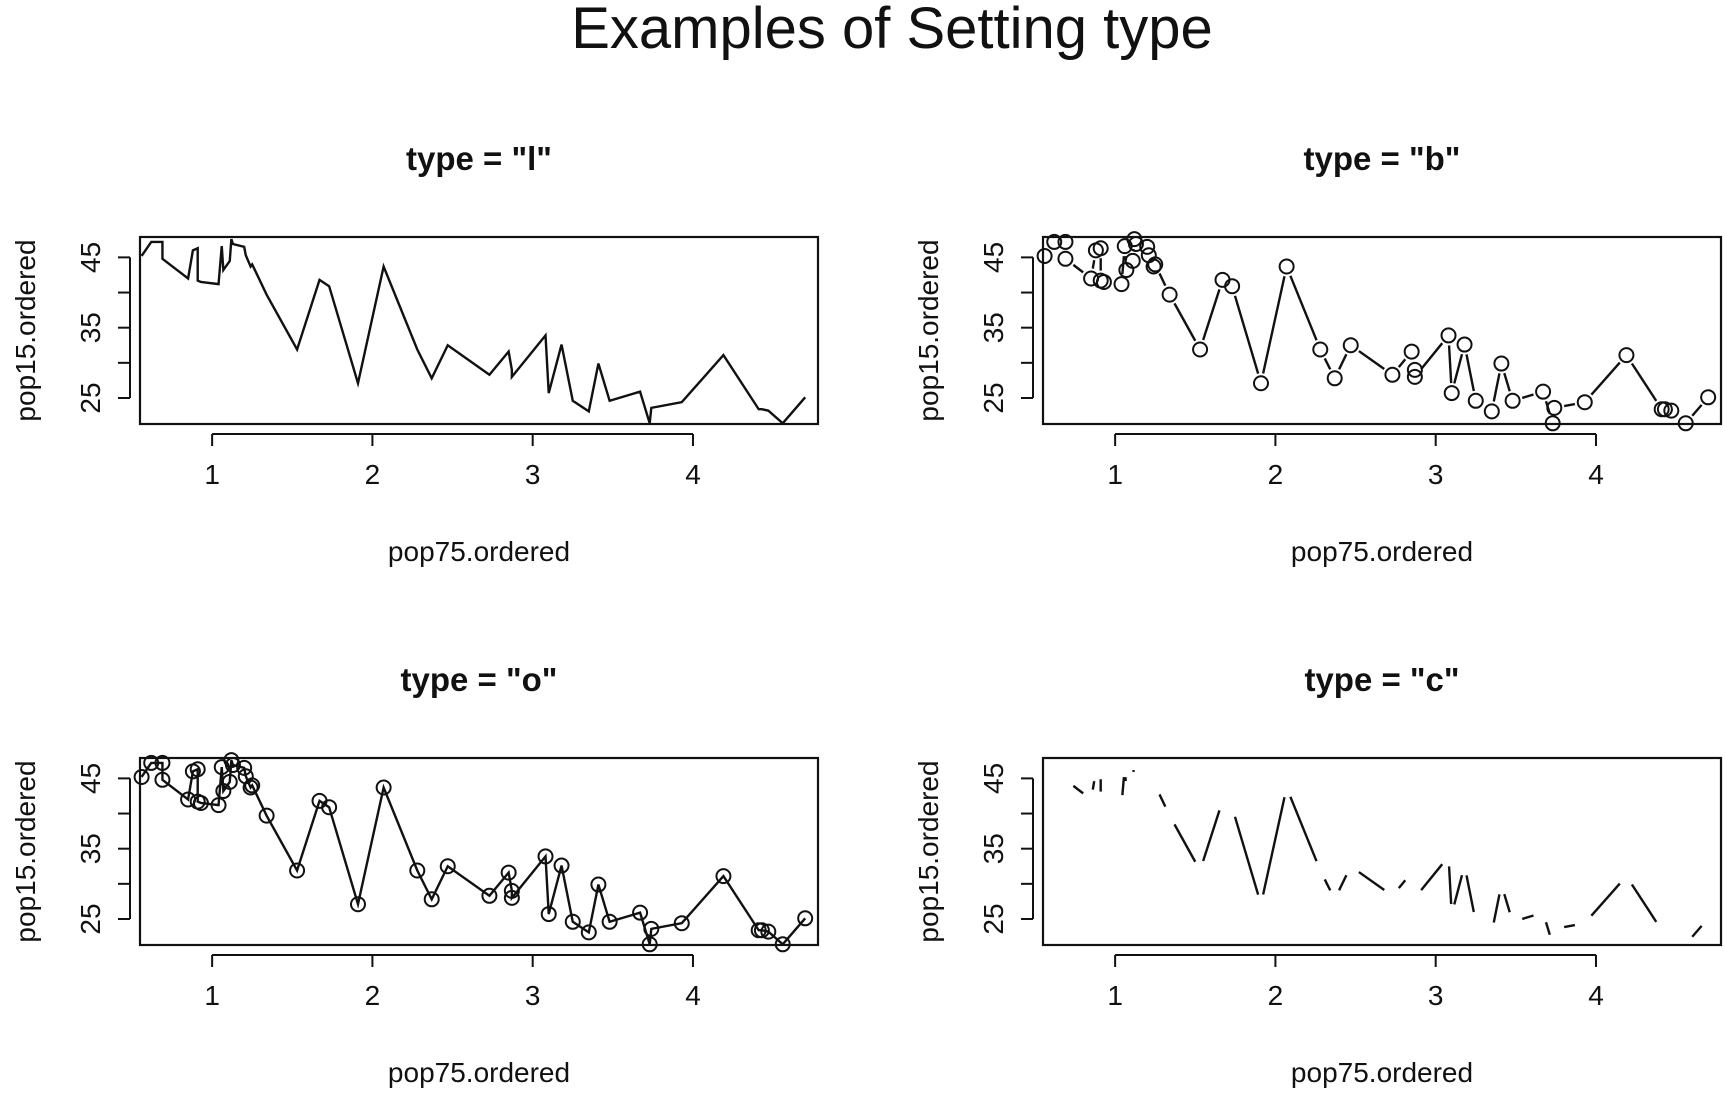  I want to click on plot-frame, so click(1382, 851).